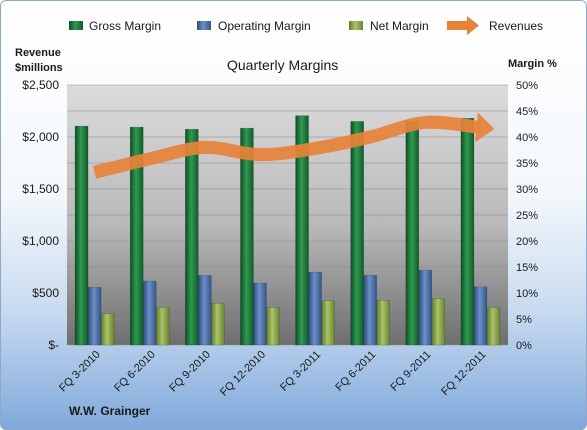  What do you see at coordinates (532, 64) in the screenshot?
I see `right-axis-title: Margin %` at bounding box center [532, 64].